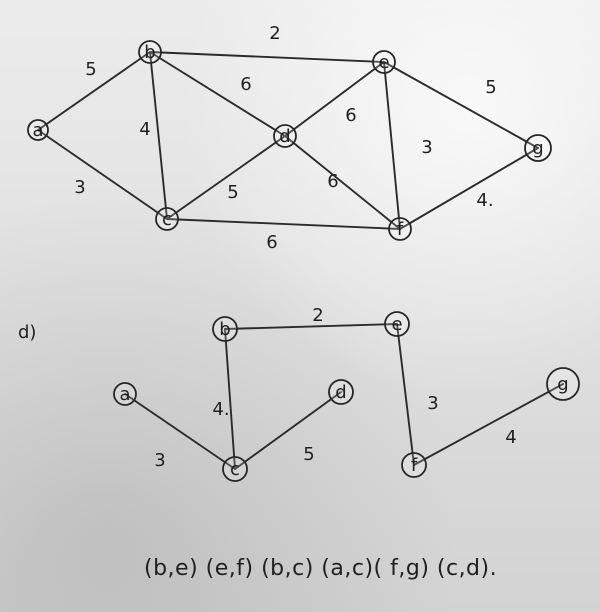 This screenshot has width=600, height=612. I want to click on top-node-c-circle, so click(167, 219).